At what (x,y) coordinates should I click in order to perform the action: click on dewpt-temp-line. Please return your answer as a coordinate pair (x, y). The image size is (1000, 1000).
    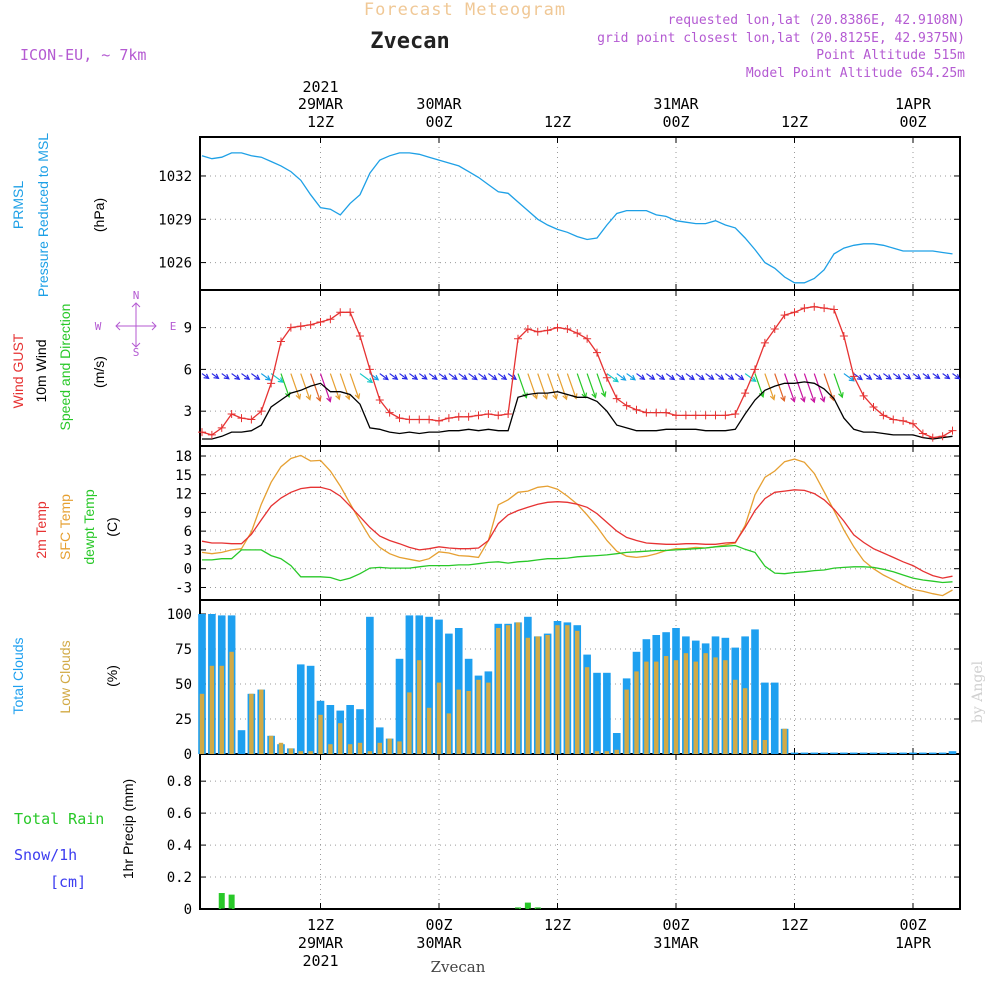
    Looking at the image, I should click on (577, 564).